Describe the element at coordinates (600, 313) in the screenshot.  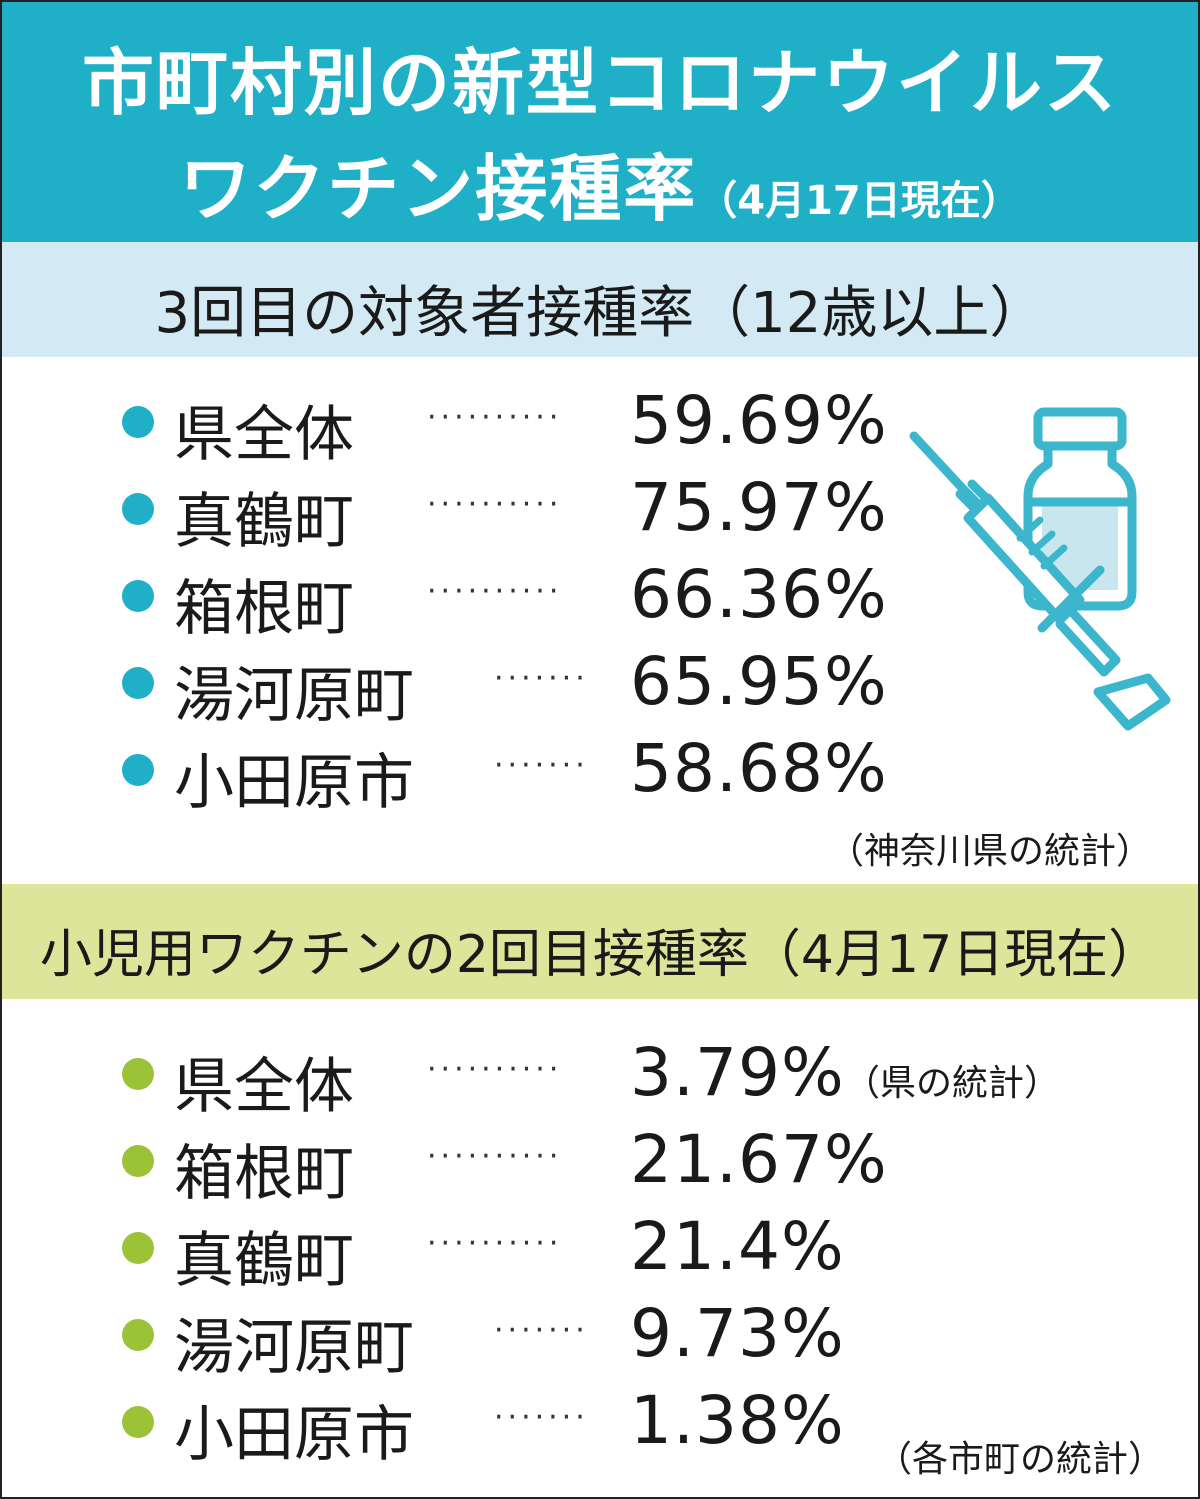
I see `section1-heading: 3回目の対象者接種率（12歳以上）` at that location.